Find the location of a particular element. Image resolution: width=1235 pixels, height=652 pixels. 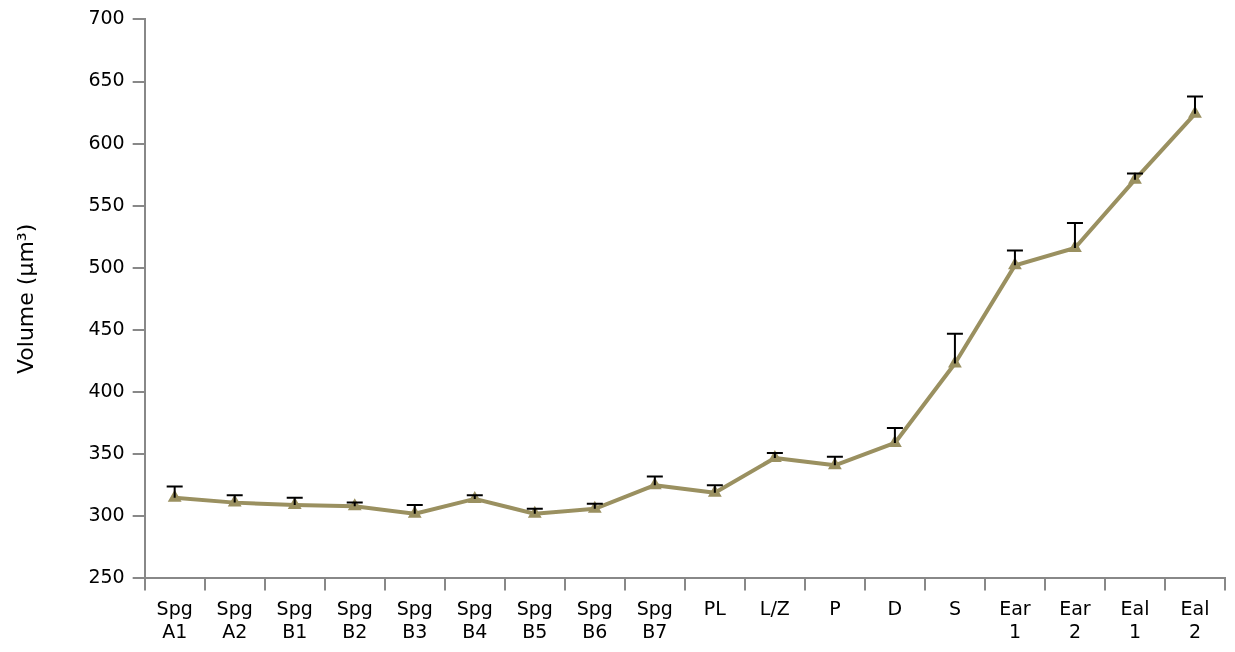

x-tick-label: Spg A1 is located at coordinates (174, 619).